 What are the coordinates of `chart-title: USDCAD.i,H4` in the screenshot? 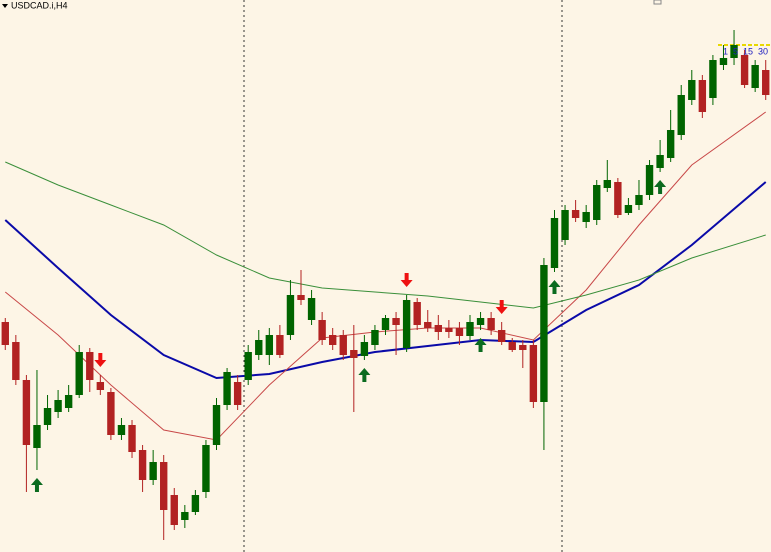 It's located at (39, 5).